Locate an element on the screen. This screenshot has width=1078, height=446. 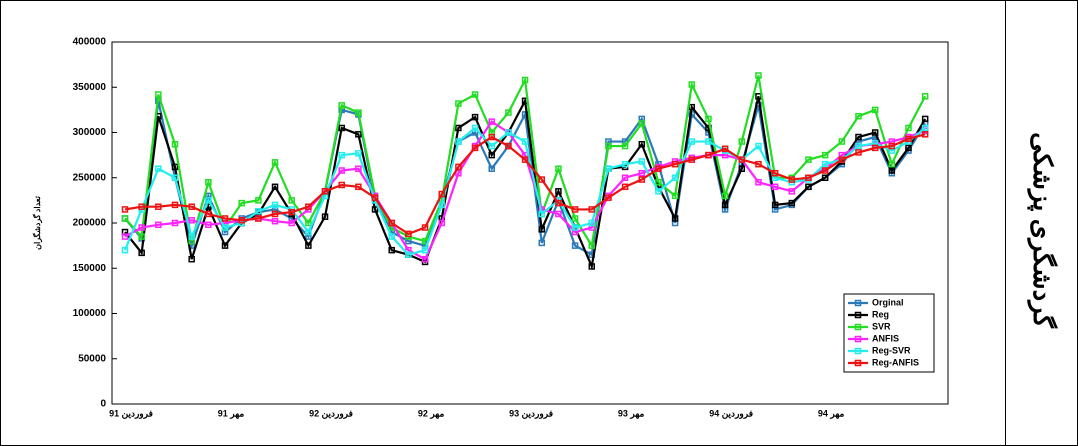
legend-label: SVR is located at coordinates (881, 326).